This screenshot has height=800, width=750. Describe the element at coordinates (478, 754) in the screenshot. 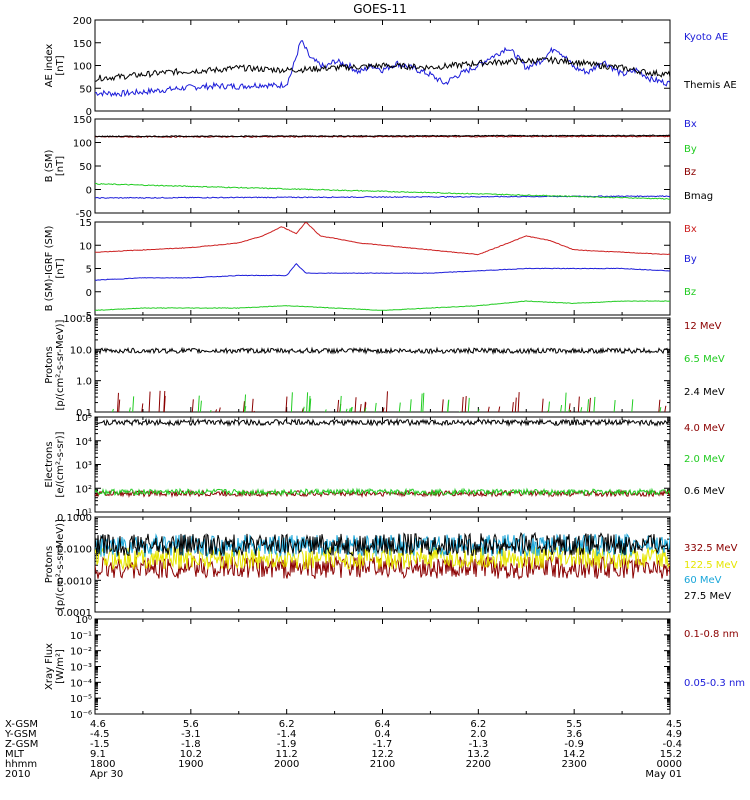

I see `footer-cell: 13.2` at that location.